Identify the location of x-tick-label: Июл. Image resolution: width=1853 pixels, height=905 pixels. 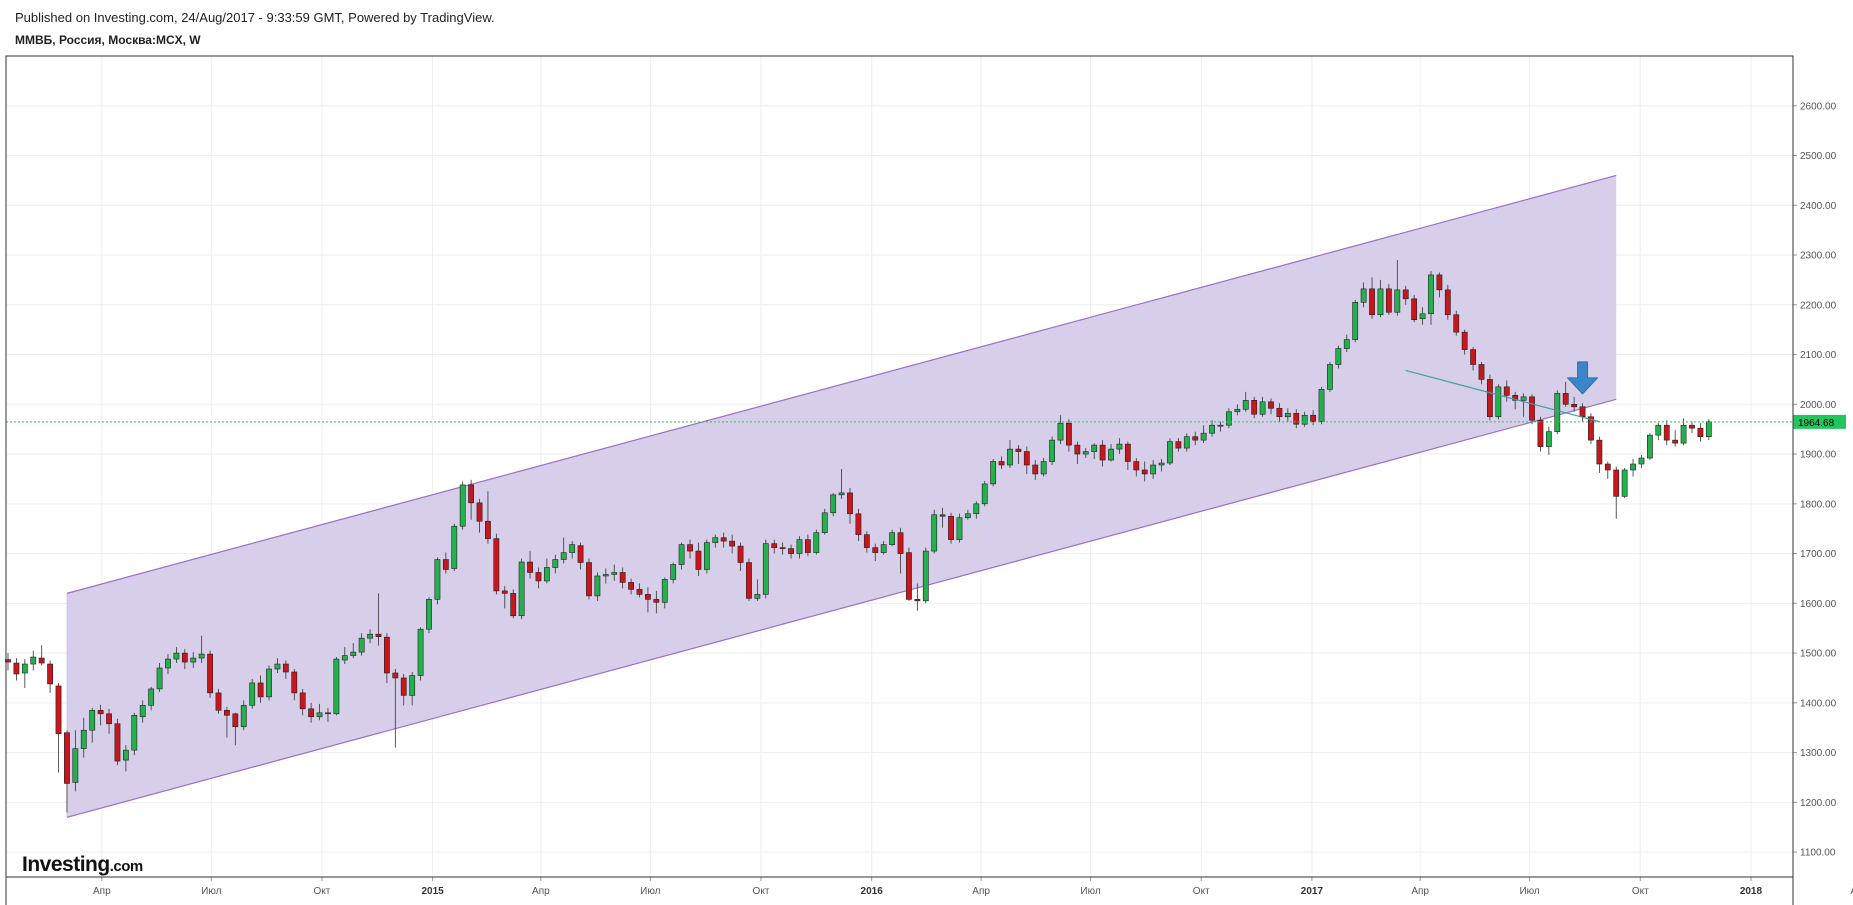
(211, 891).